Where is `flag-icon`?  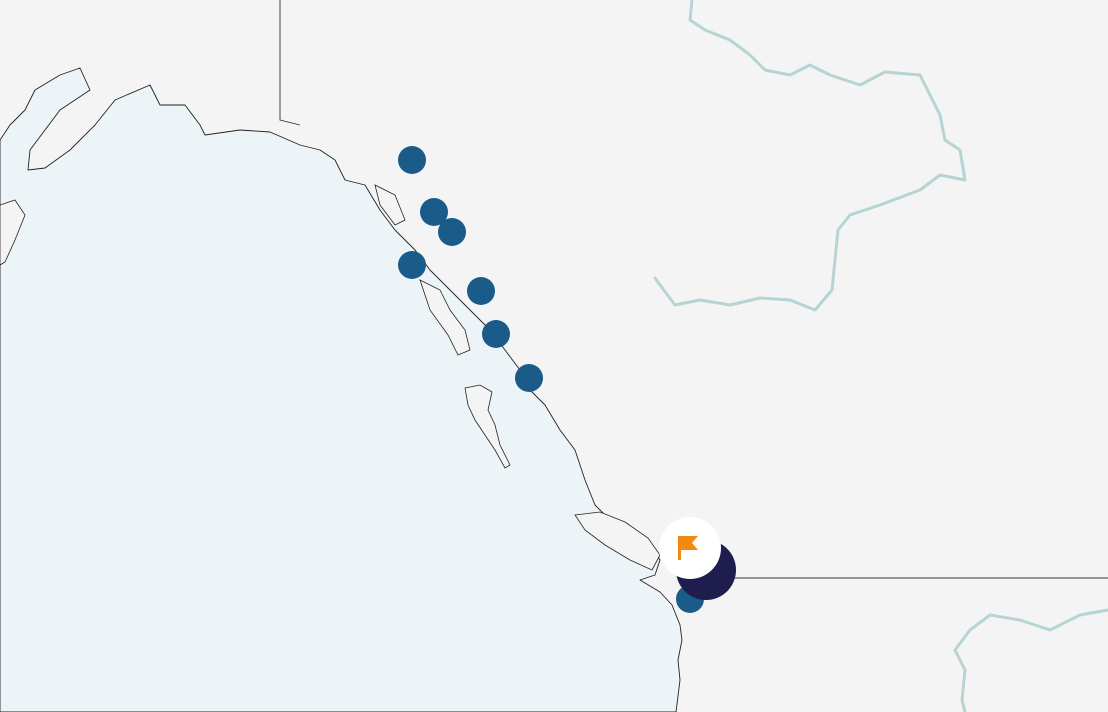 flag-icon is located at coordinates (688, 548).